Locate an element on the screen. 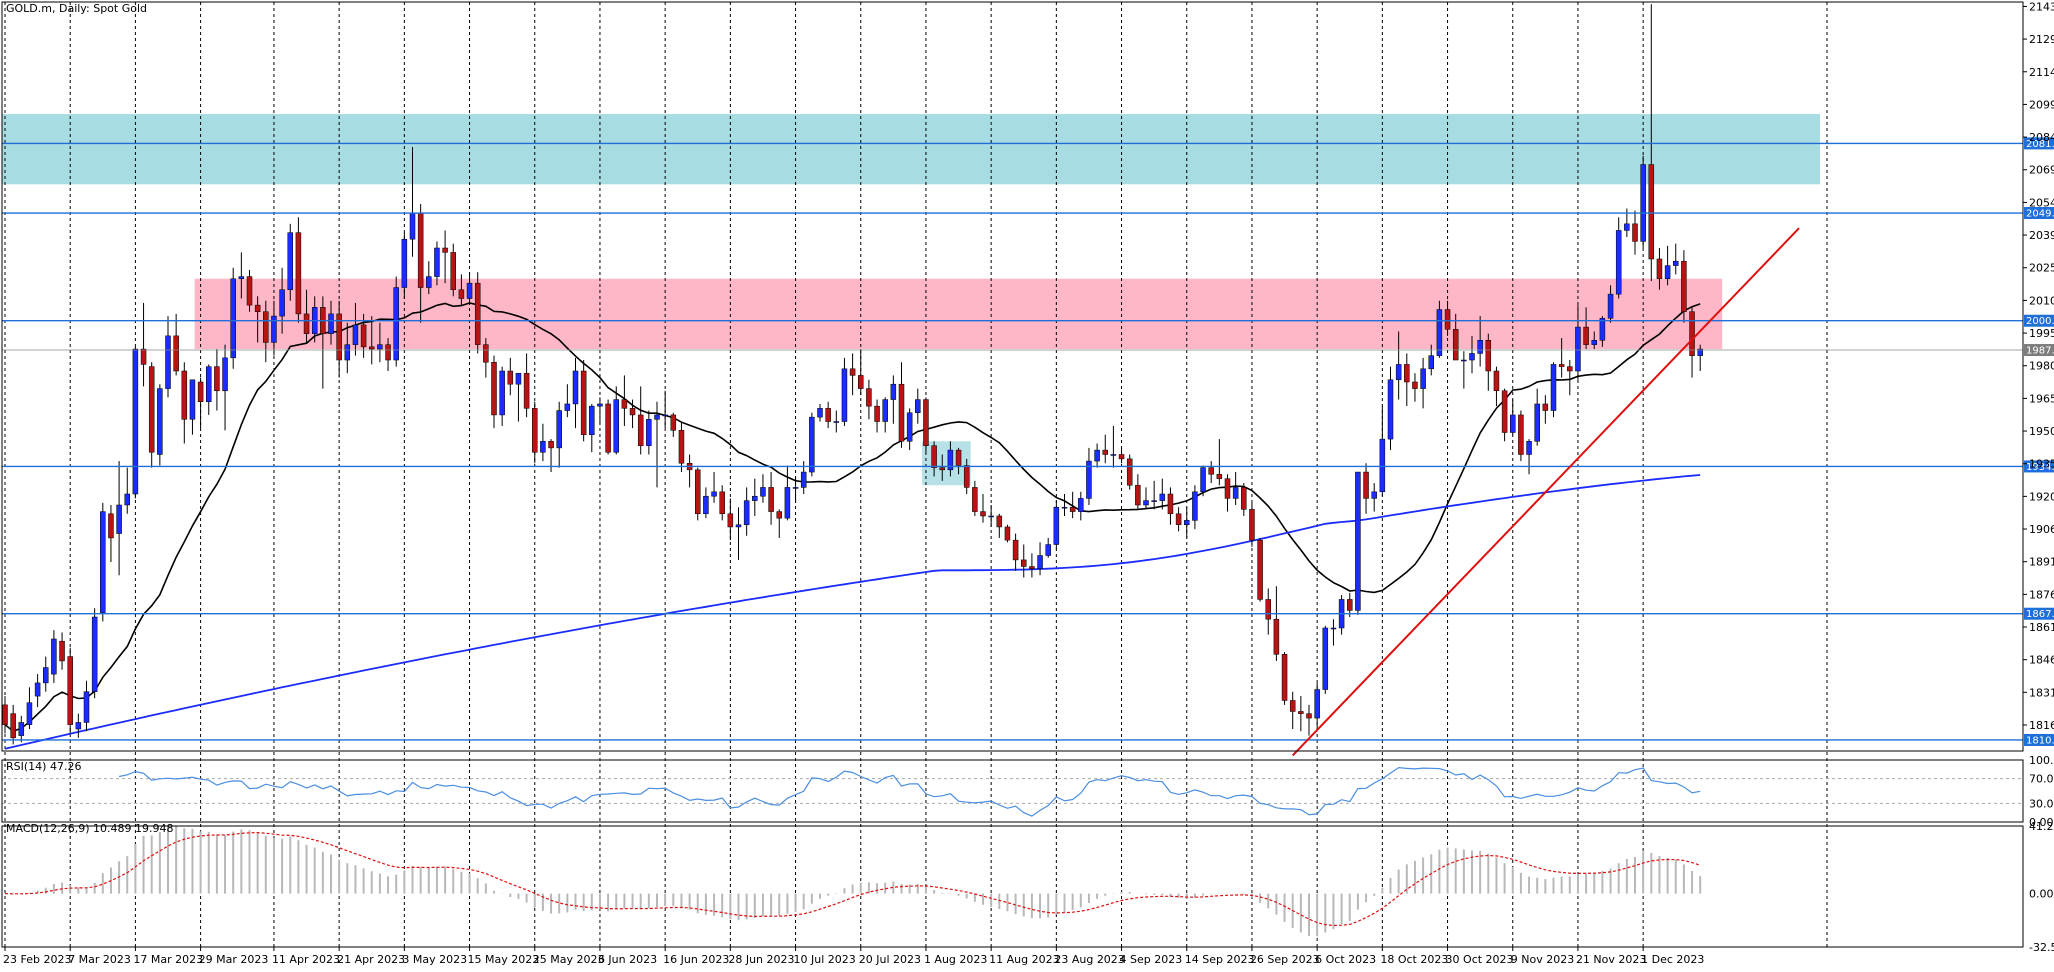 This screenshot has height=972, width=2054. x-tick-label: 16 Jun 2023 is located at coordinates (696, 959).